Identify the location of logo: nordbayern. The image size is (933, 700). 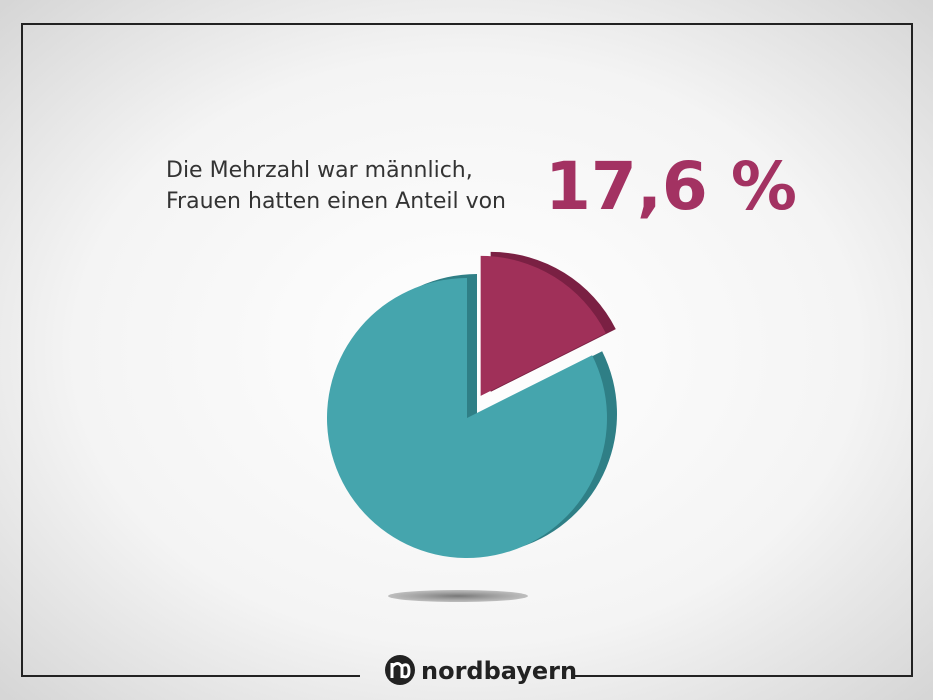
(481, 670).